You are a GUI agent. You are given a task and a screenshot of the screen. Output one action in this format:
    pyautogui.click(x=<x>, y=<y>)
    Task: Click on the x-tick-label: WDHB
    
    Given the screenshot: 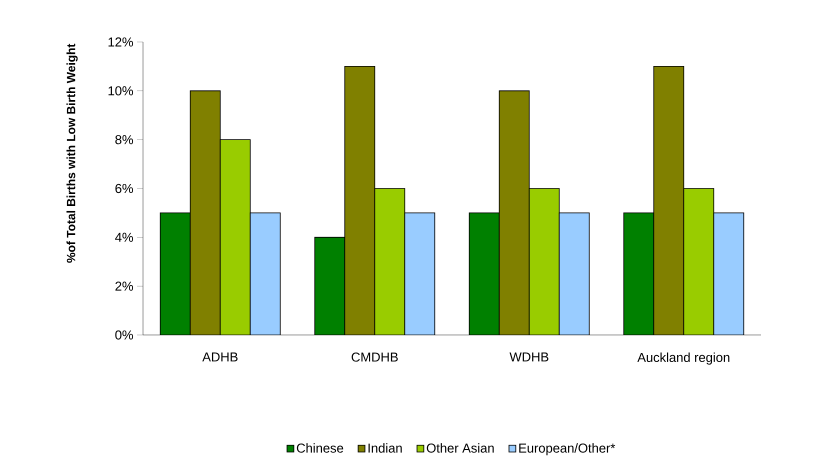 What is the action you would take?
    pyautogui.click(x=529, y=357)
    